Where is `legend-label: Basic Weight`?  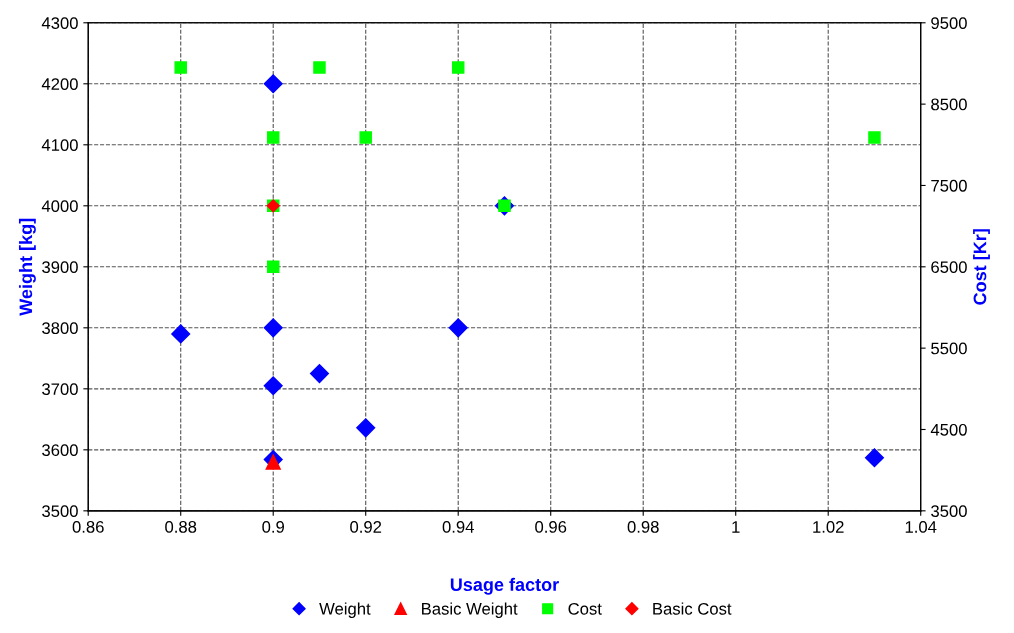
legend-label: Basic Weight is located at coordinates (470, 610).